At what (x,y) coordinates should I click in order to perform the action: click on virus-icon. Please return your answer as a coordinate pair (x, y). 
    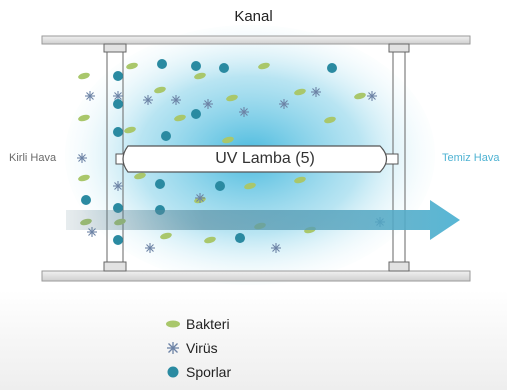
    Looking at the image, I should click on (173, 348).